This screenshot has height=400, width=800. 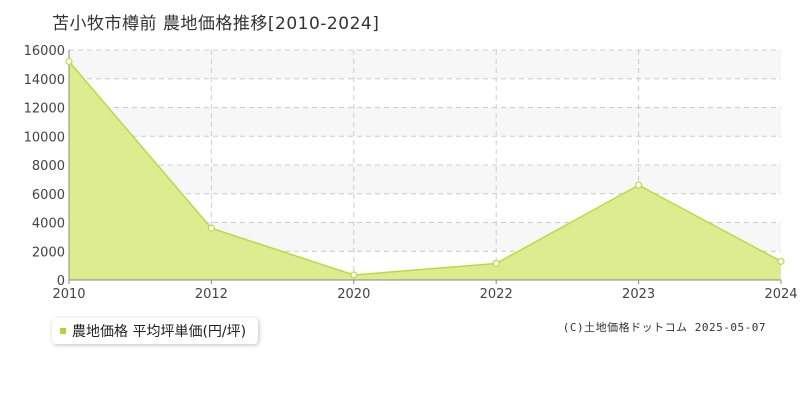 What do you see at coordinates (44, 80) in the screenshot?
I see `y-tick-label: 14000` at bounding box center [44, 80].